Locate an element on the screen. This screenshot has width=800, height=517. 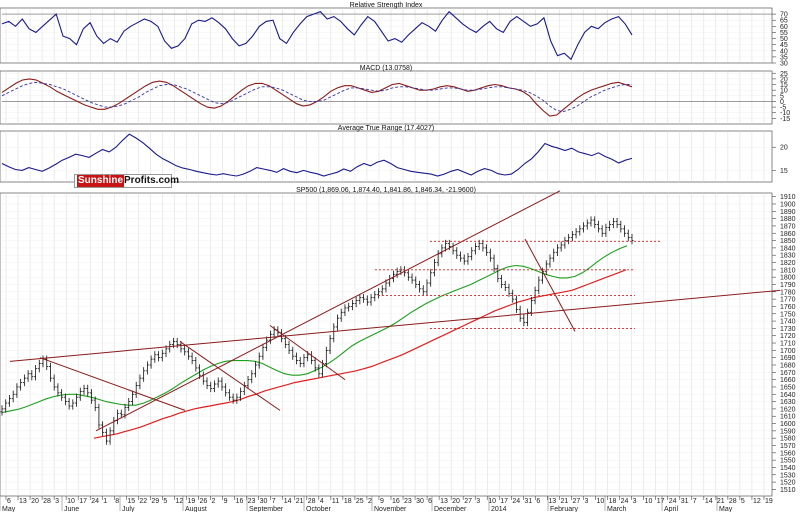
y-tick-label: -5 is located at coordinates (783, 108).